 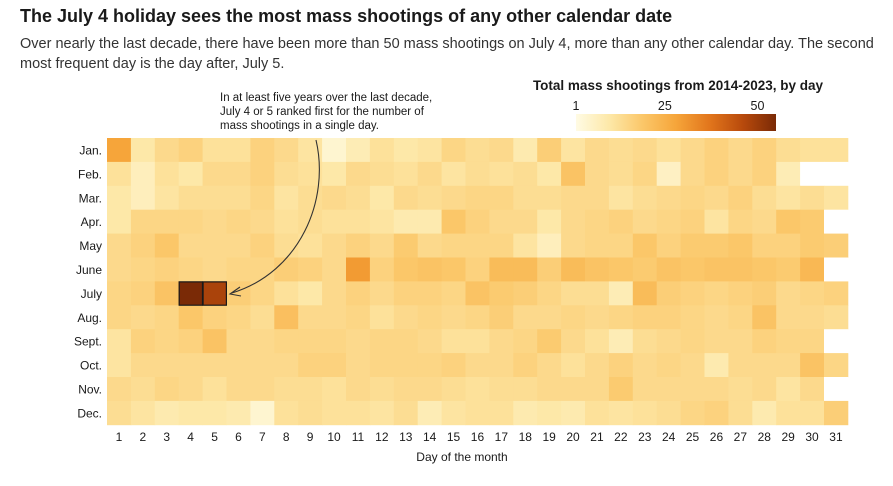 What do you see at coordinates (621, 437) in the screenshot?
I see `column-label: 22` at bounding box center [621, 437].